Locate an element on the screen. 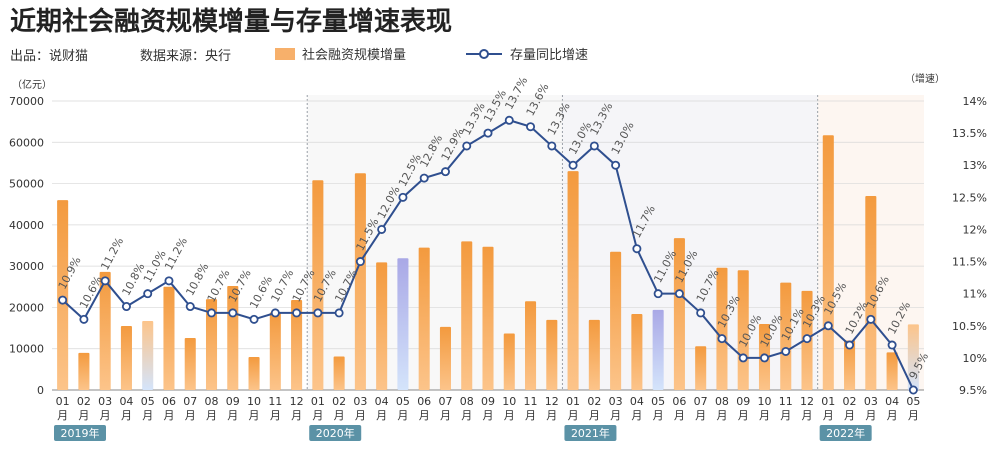  left-tick-label: 50000 is located at coordinates (26, 184).